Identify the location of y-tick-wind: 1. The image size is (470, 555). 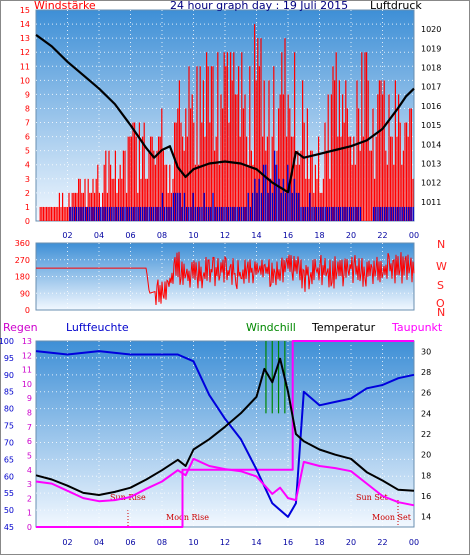
(27, 207).